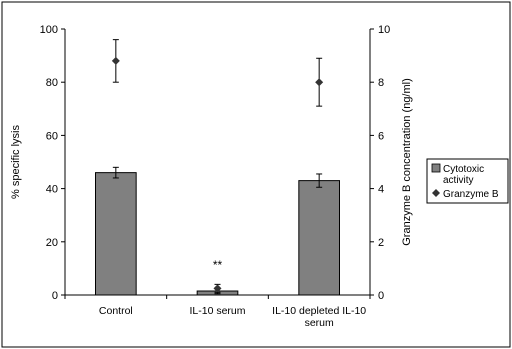  I want to click on x-tick-label: IL-10 depleted IL-10, so click(319, 311).